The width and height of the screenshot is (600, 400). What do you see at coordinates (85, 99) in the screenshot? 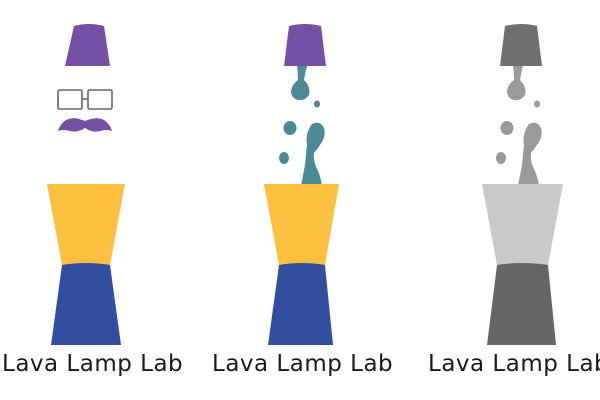
I see `glasses-icon` at bounding box center [85, 99].